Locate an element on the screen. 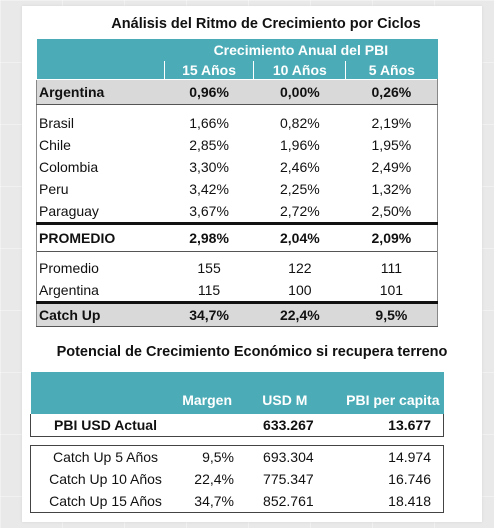 The width and height of the screenshot is (494, 528). row-label: Promedio is located at coordinates (100, 265).